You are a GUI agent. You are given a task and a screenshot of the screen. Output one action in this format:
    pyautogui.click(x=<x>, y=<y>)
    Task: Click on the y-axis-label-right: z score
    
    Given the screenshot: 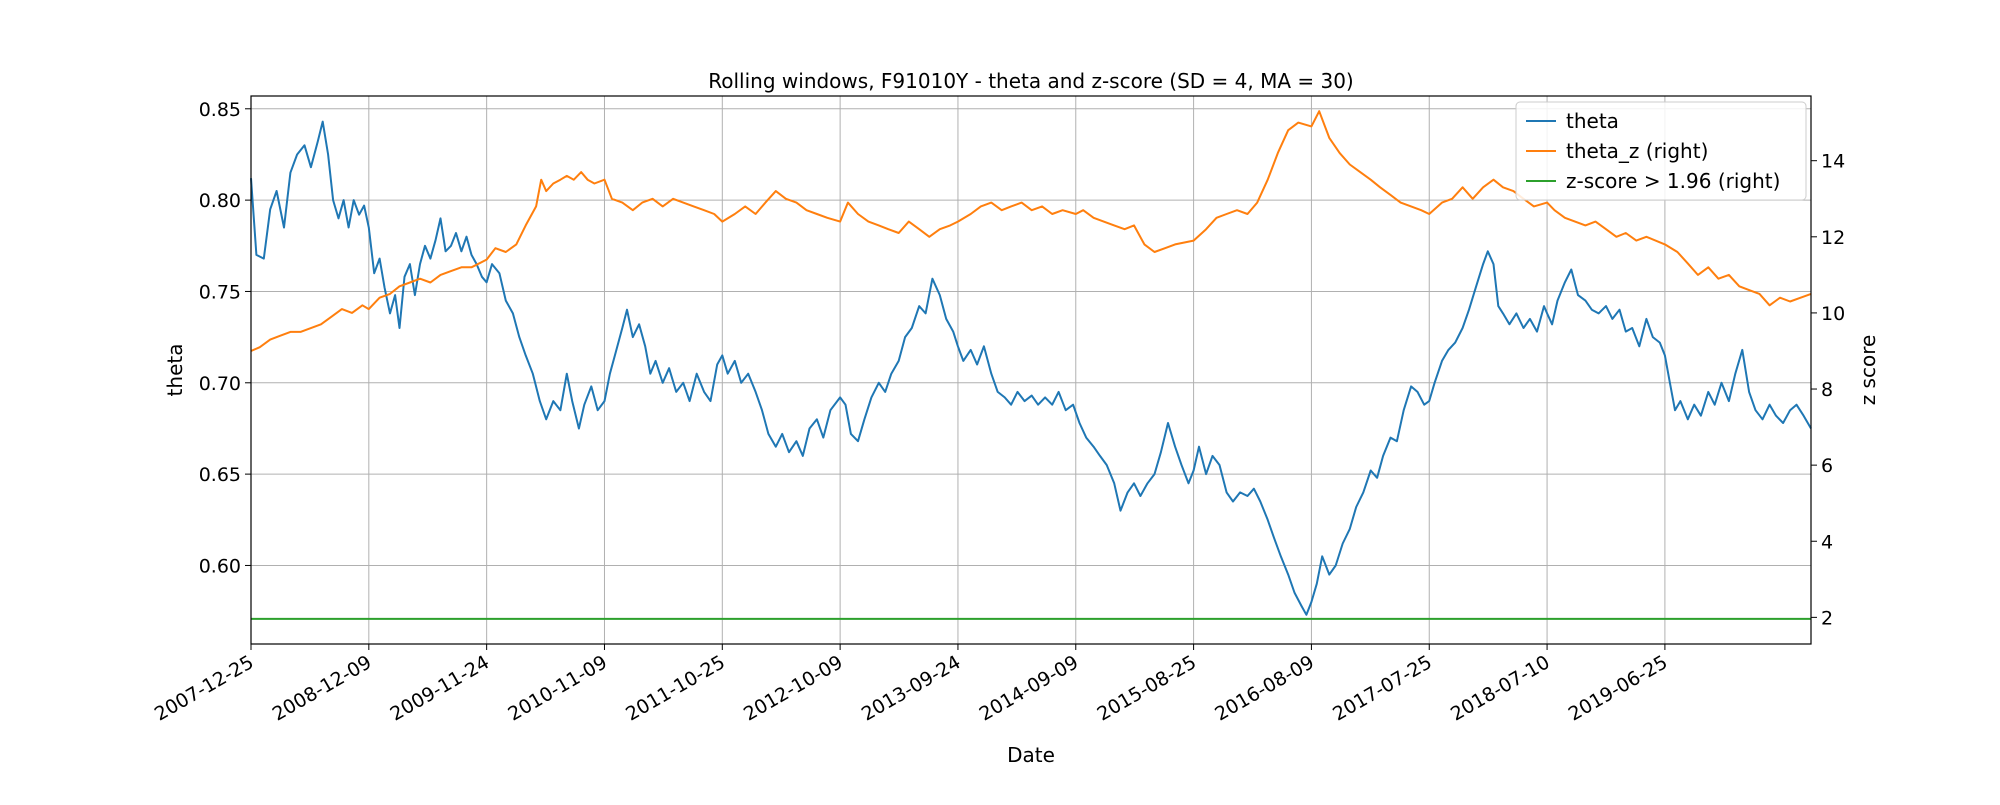 What is the action you would take?
    pyautogui.click(x=1868, y=370)
    